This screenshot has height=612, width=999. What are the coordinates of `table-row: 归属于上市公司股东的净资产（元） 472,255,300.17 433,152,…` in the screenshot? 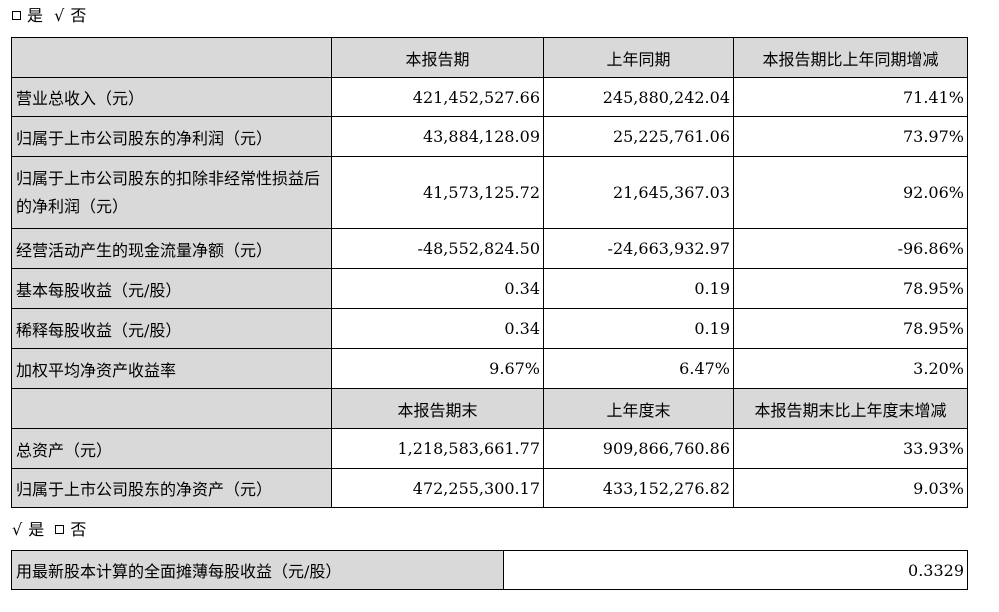 It's located at (489, 488).